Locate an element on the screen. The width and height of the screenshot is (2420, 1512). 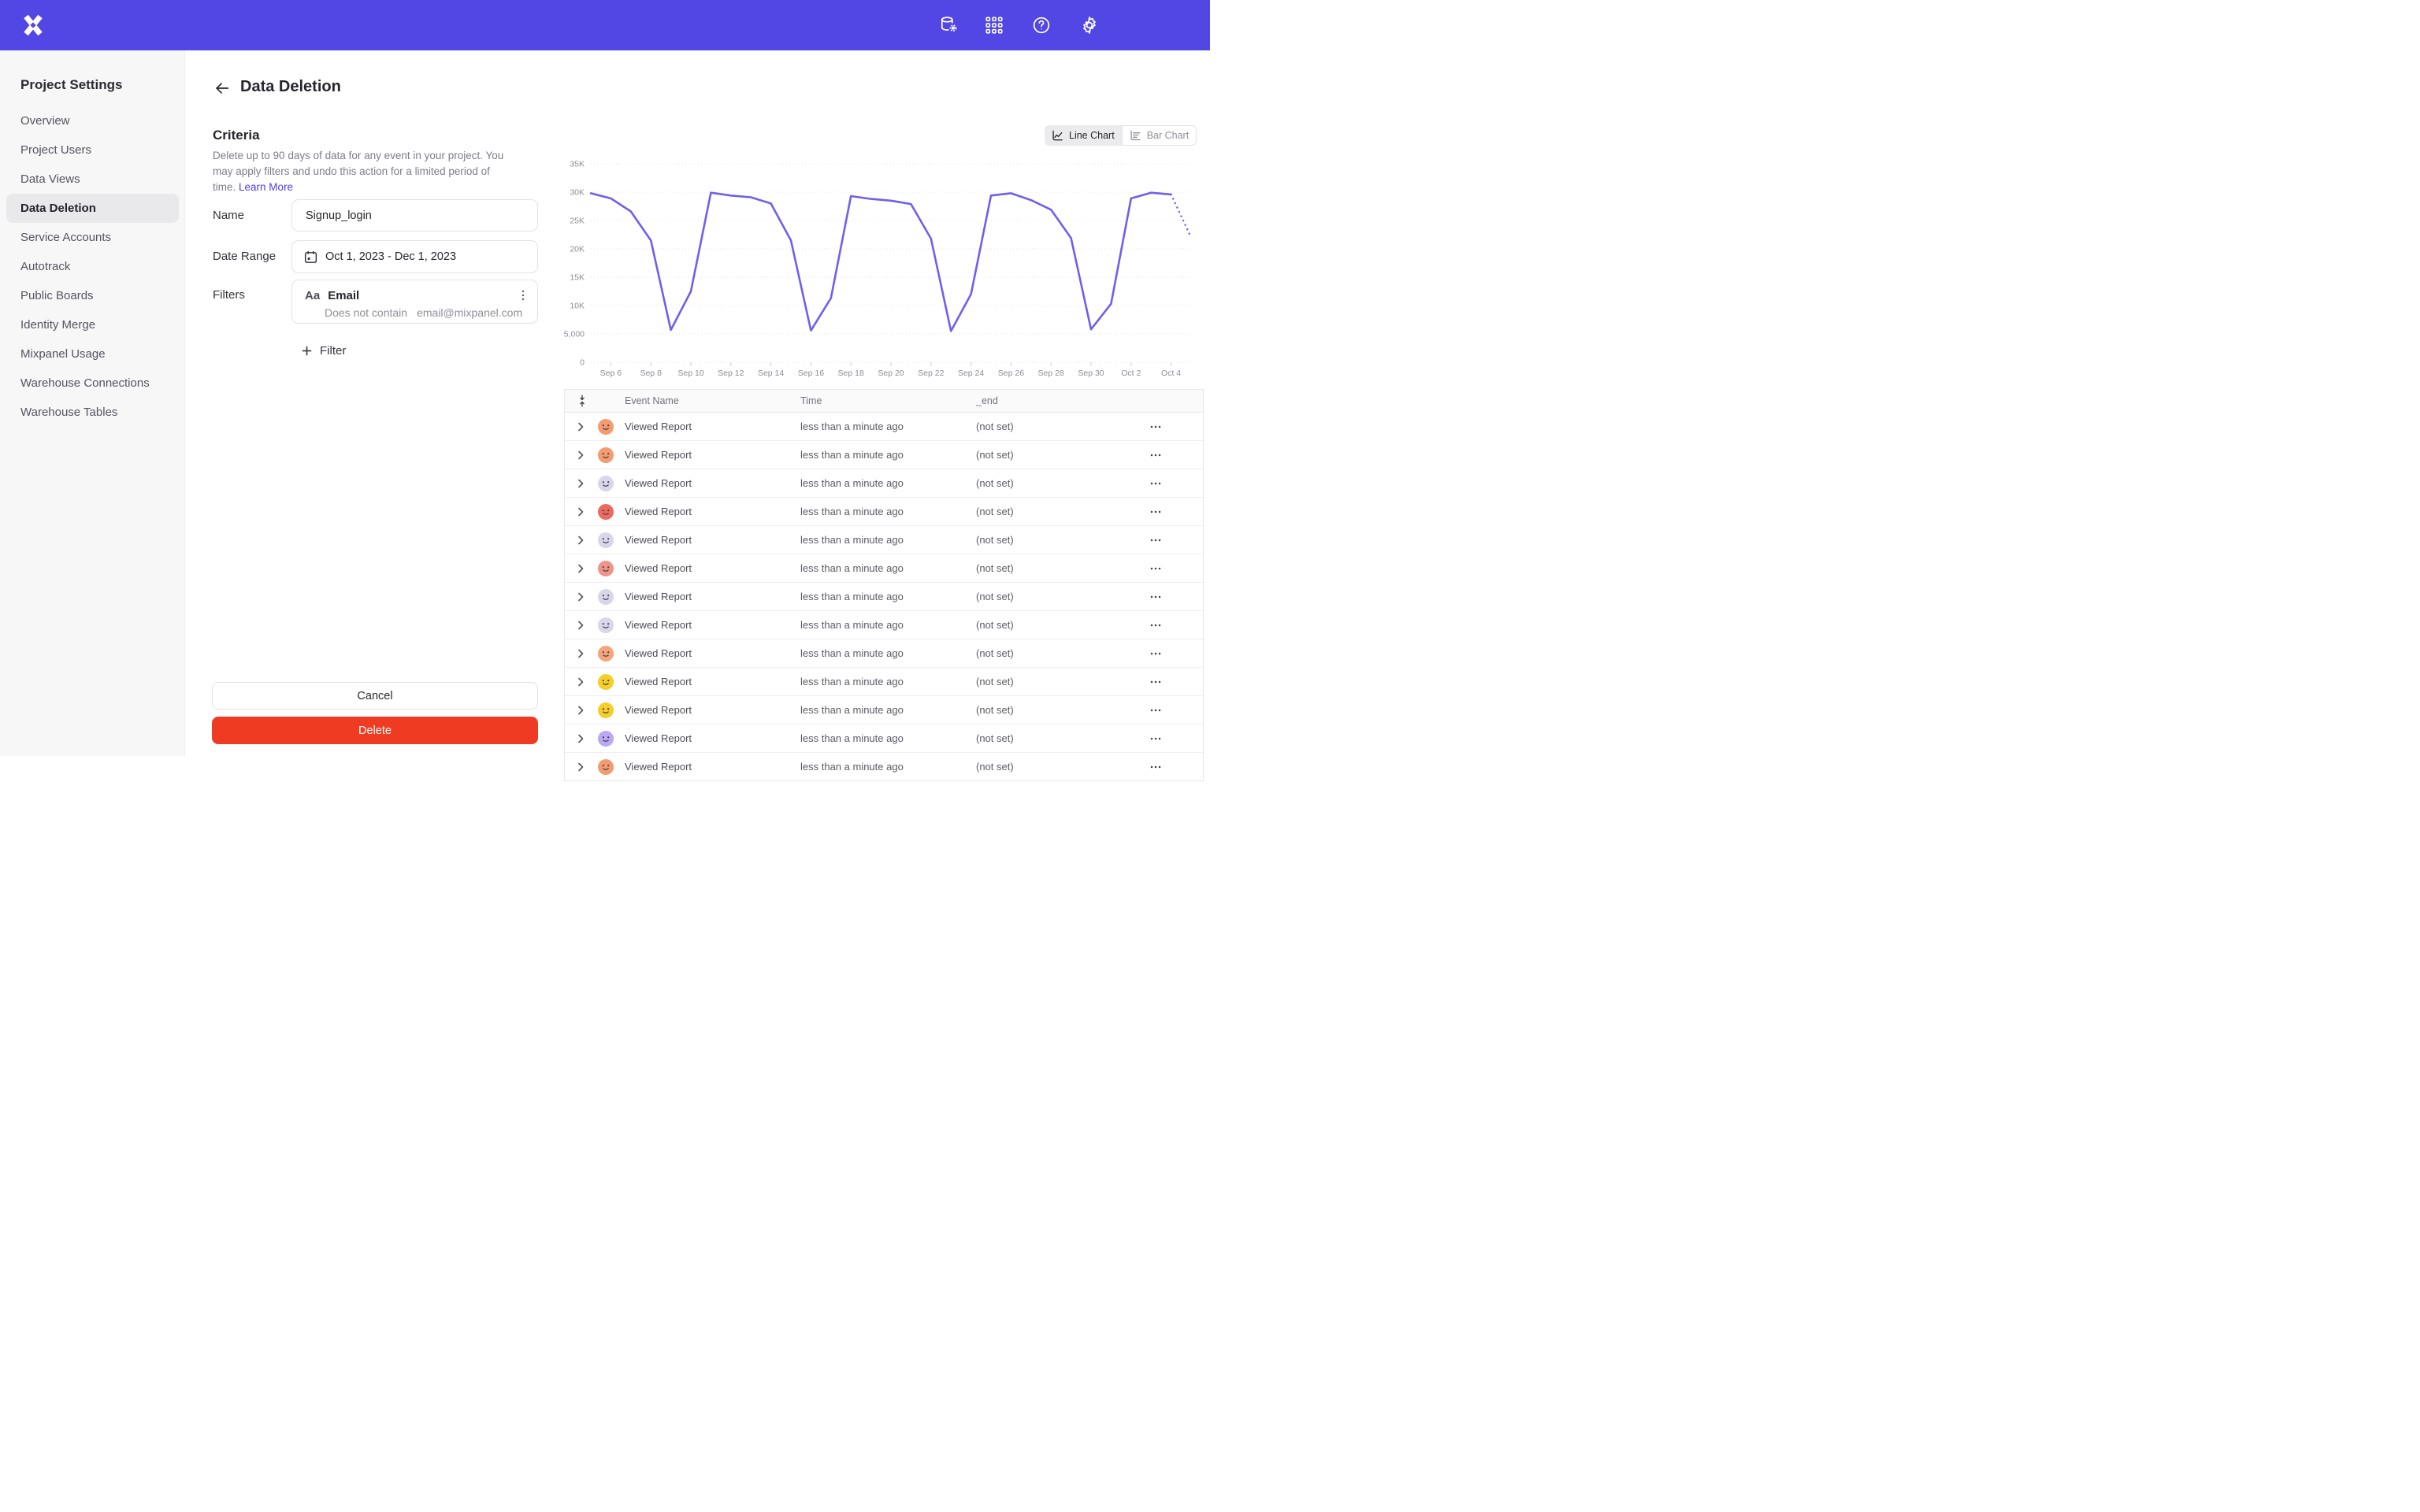
sidebar-item-autotrack: Autotrack is located at coordinates (45, 266).